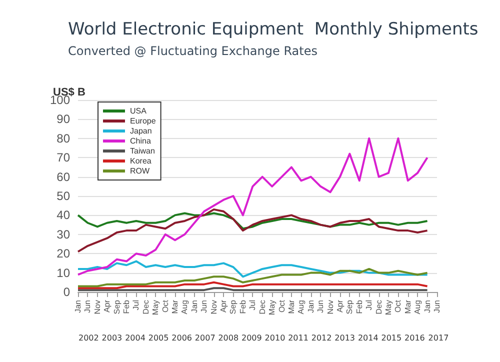 This screenshot has width=500, height=362. Describe the element at coordinates (252, 338) in the screenshot. I see `text: 2009` at that location.